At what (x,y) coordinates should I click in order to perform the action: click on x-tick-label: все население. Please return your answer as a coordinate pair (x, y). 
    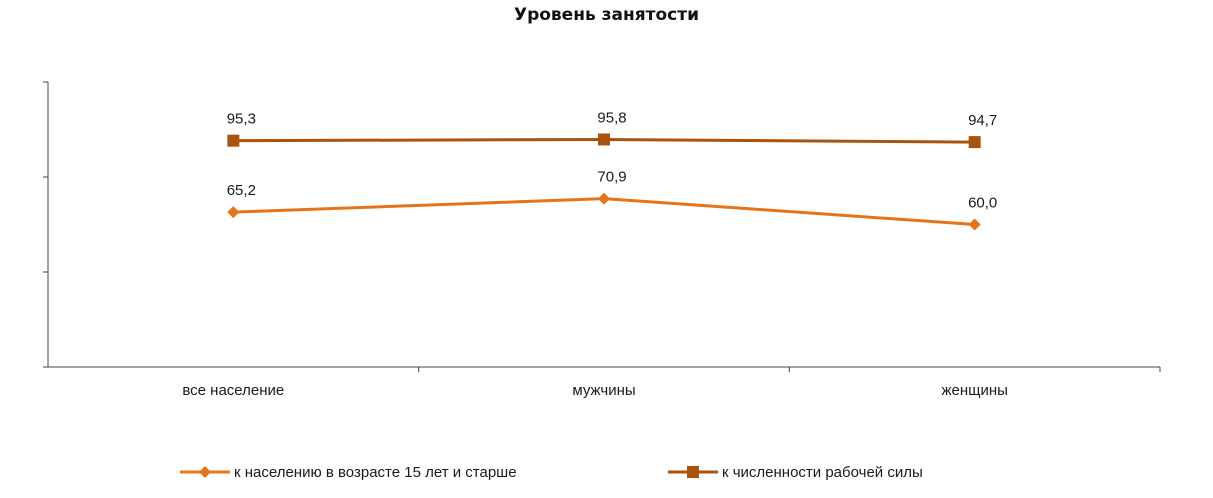
    Looking at the image, I should click on (233, 390).